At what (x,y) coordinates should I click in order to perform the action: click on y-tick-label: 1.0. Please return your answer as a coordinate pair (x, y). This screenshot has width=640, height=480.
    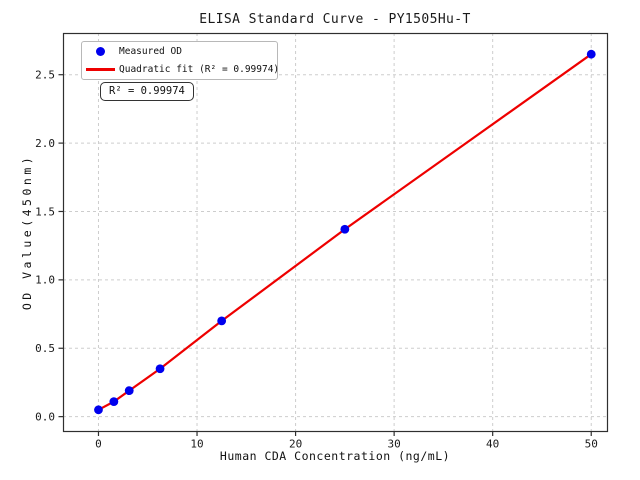
    Looking at the image, I should click on (45, 280).